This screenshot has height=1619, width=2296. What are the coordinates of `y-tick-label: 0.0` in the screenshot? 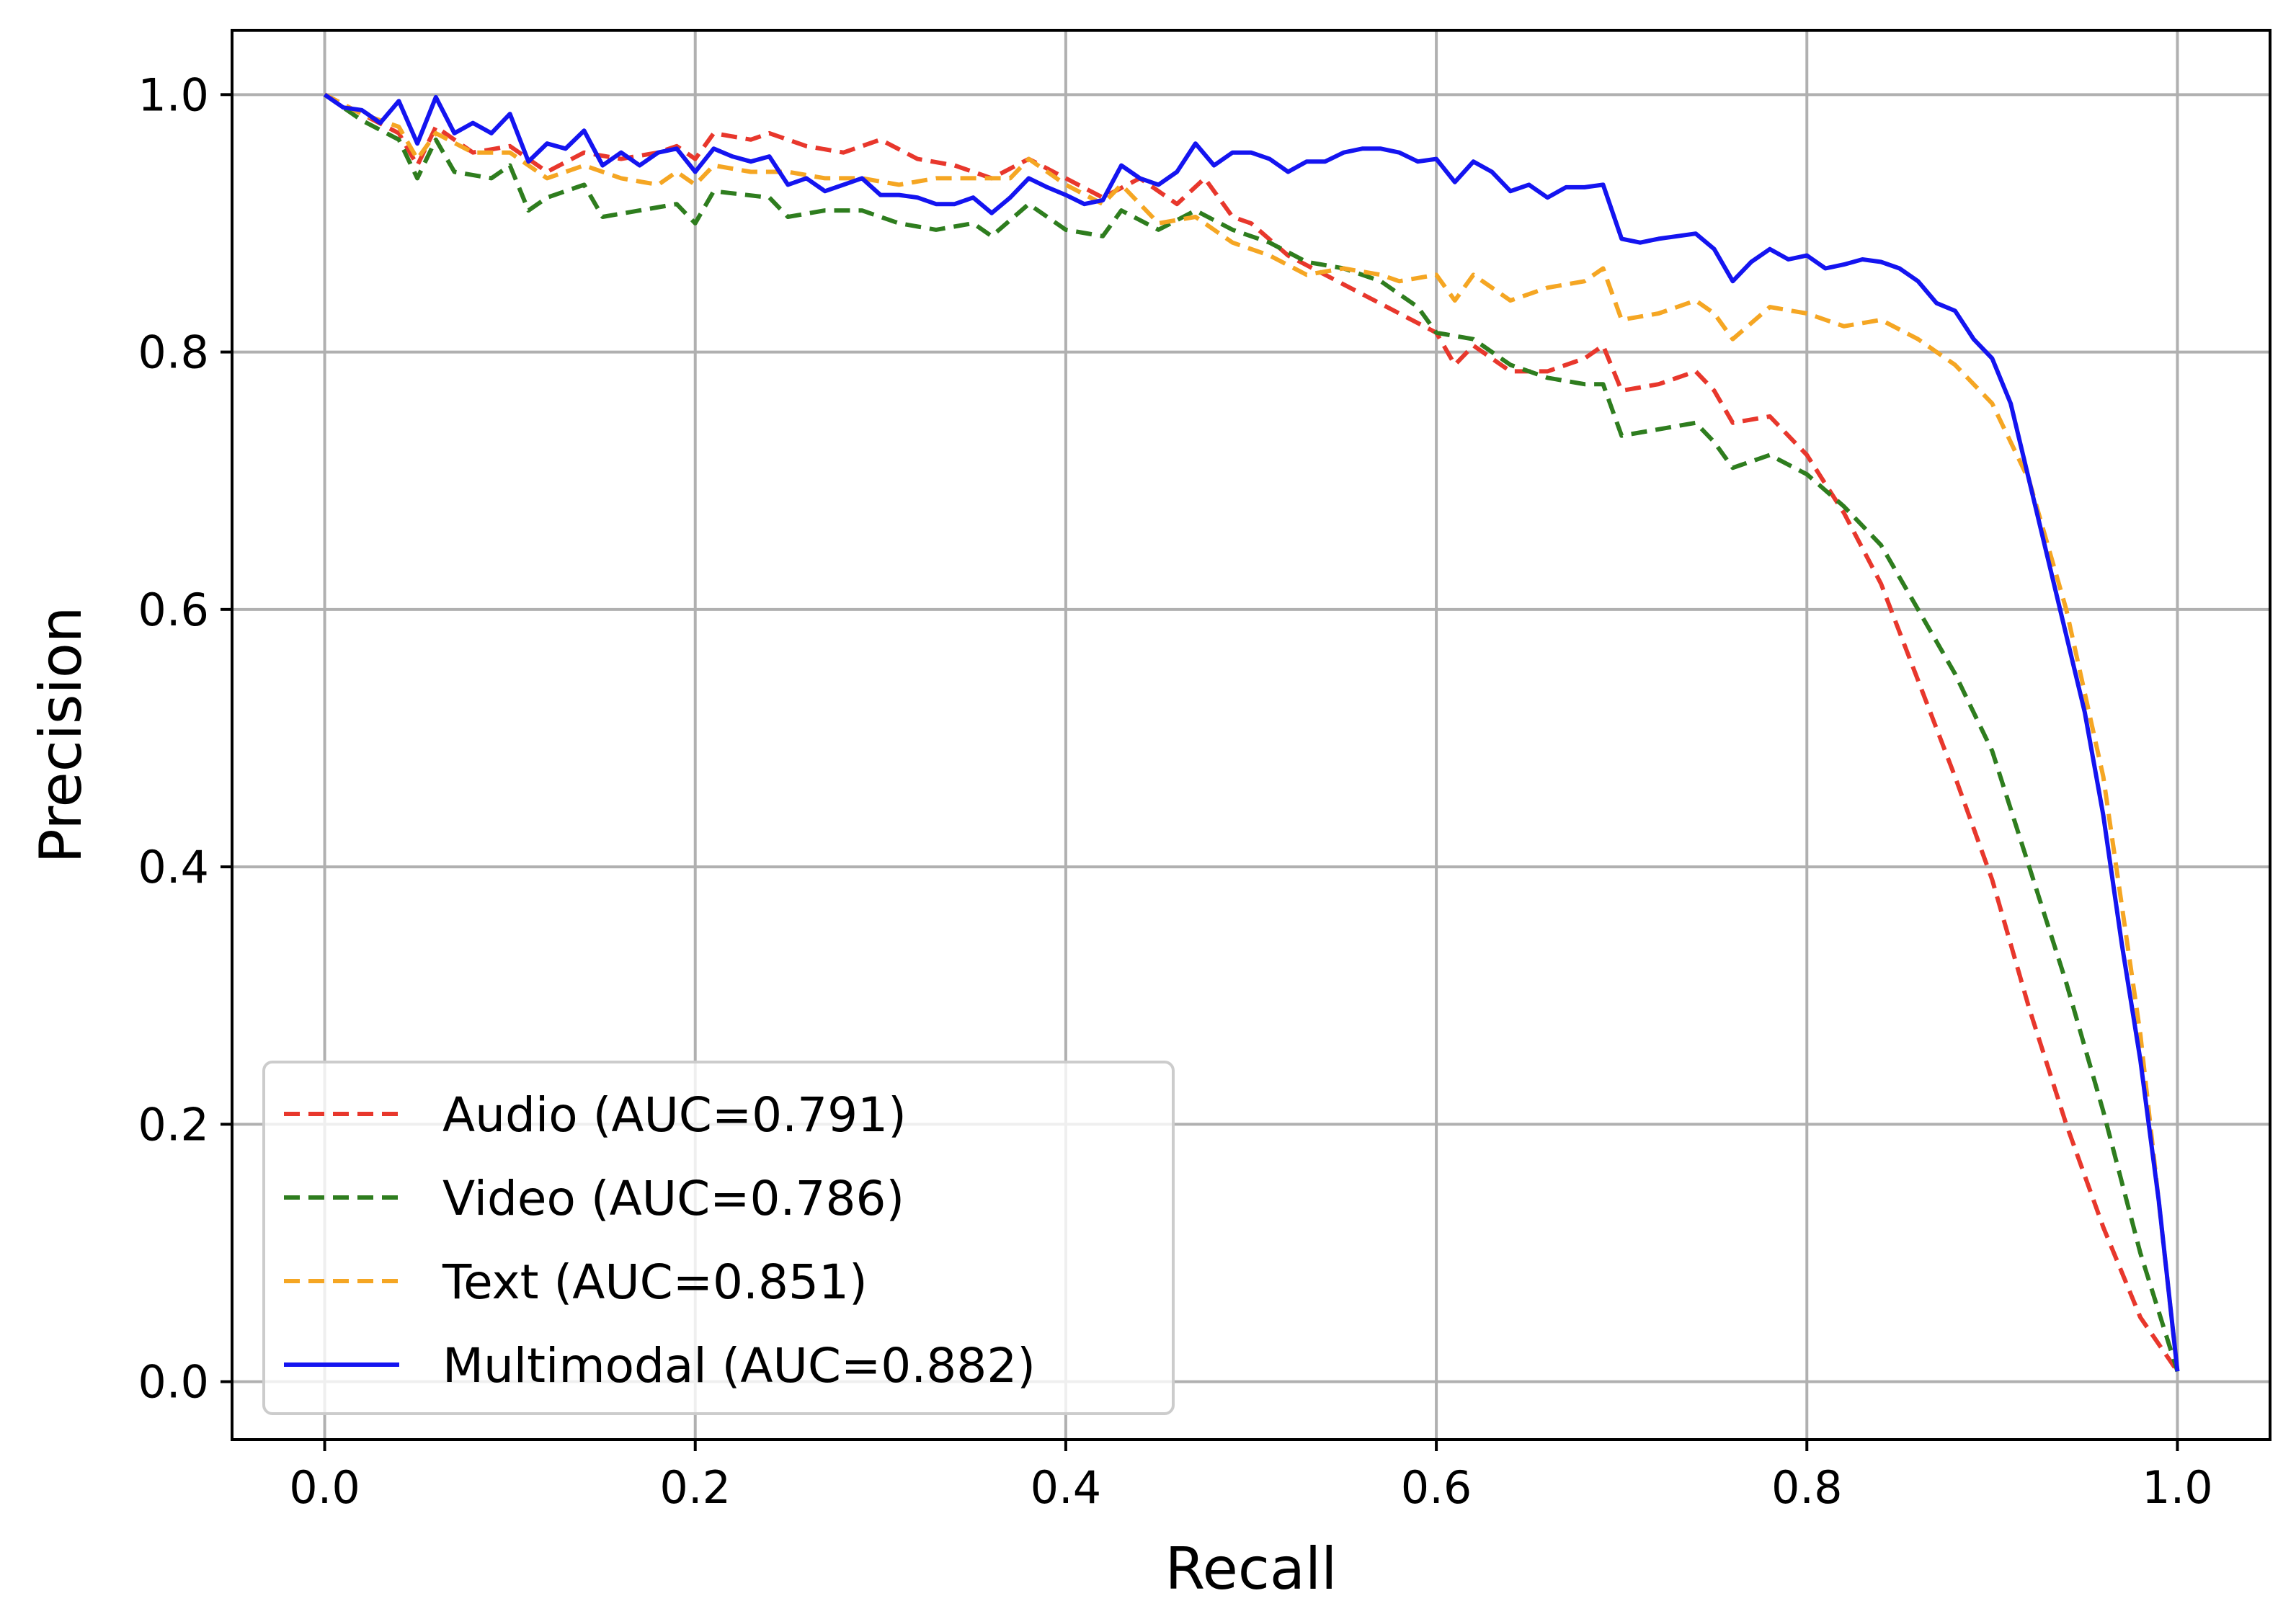 It's located at (173, 1383).